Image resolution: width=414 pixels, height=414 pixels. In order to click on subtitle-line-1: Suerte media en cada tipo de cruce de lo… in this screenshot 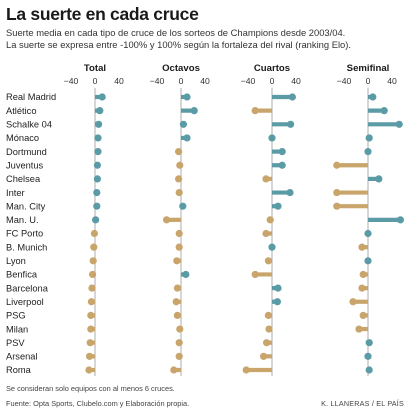, I will do `click(176, 32)`.